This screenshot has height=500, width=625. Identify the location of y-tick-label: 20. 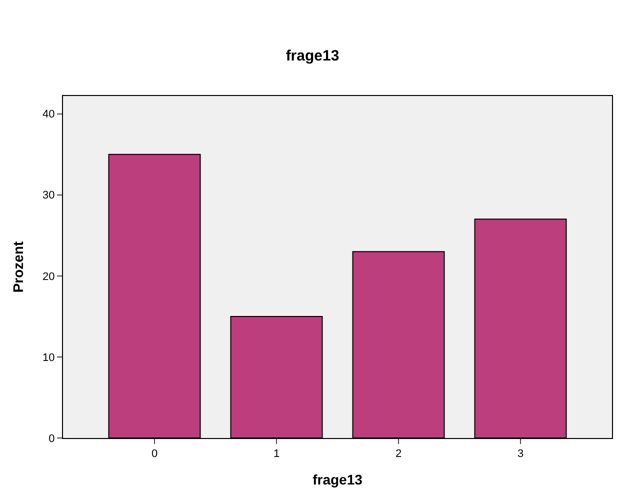
(48, 276).